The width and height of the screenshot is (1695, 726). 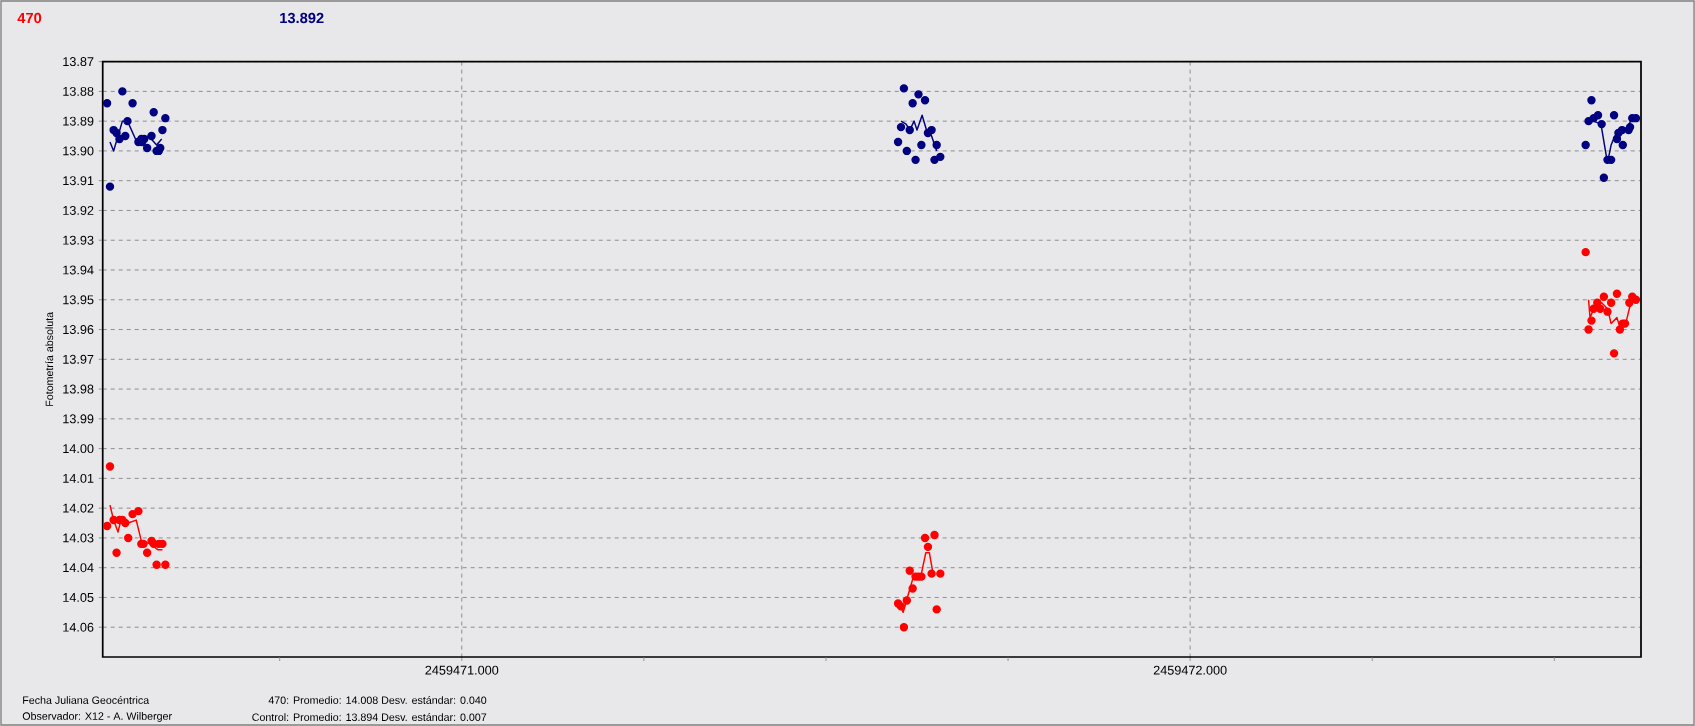 I want to click on y-tick-label: 13.87, so click(x=78, y=62).